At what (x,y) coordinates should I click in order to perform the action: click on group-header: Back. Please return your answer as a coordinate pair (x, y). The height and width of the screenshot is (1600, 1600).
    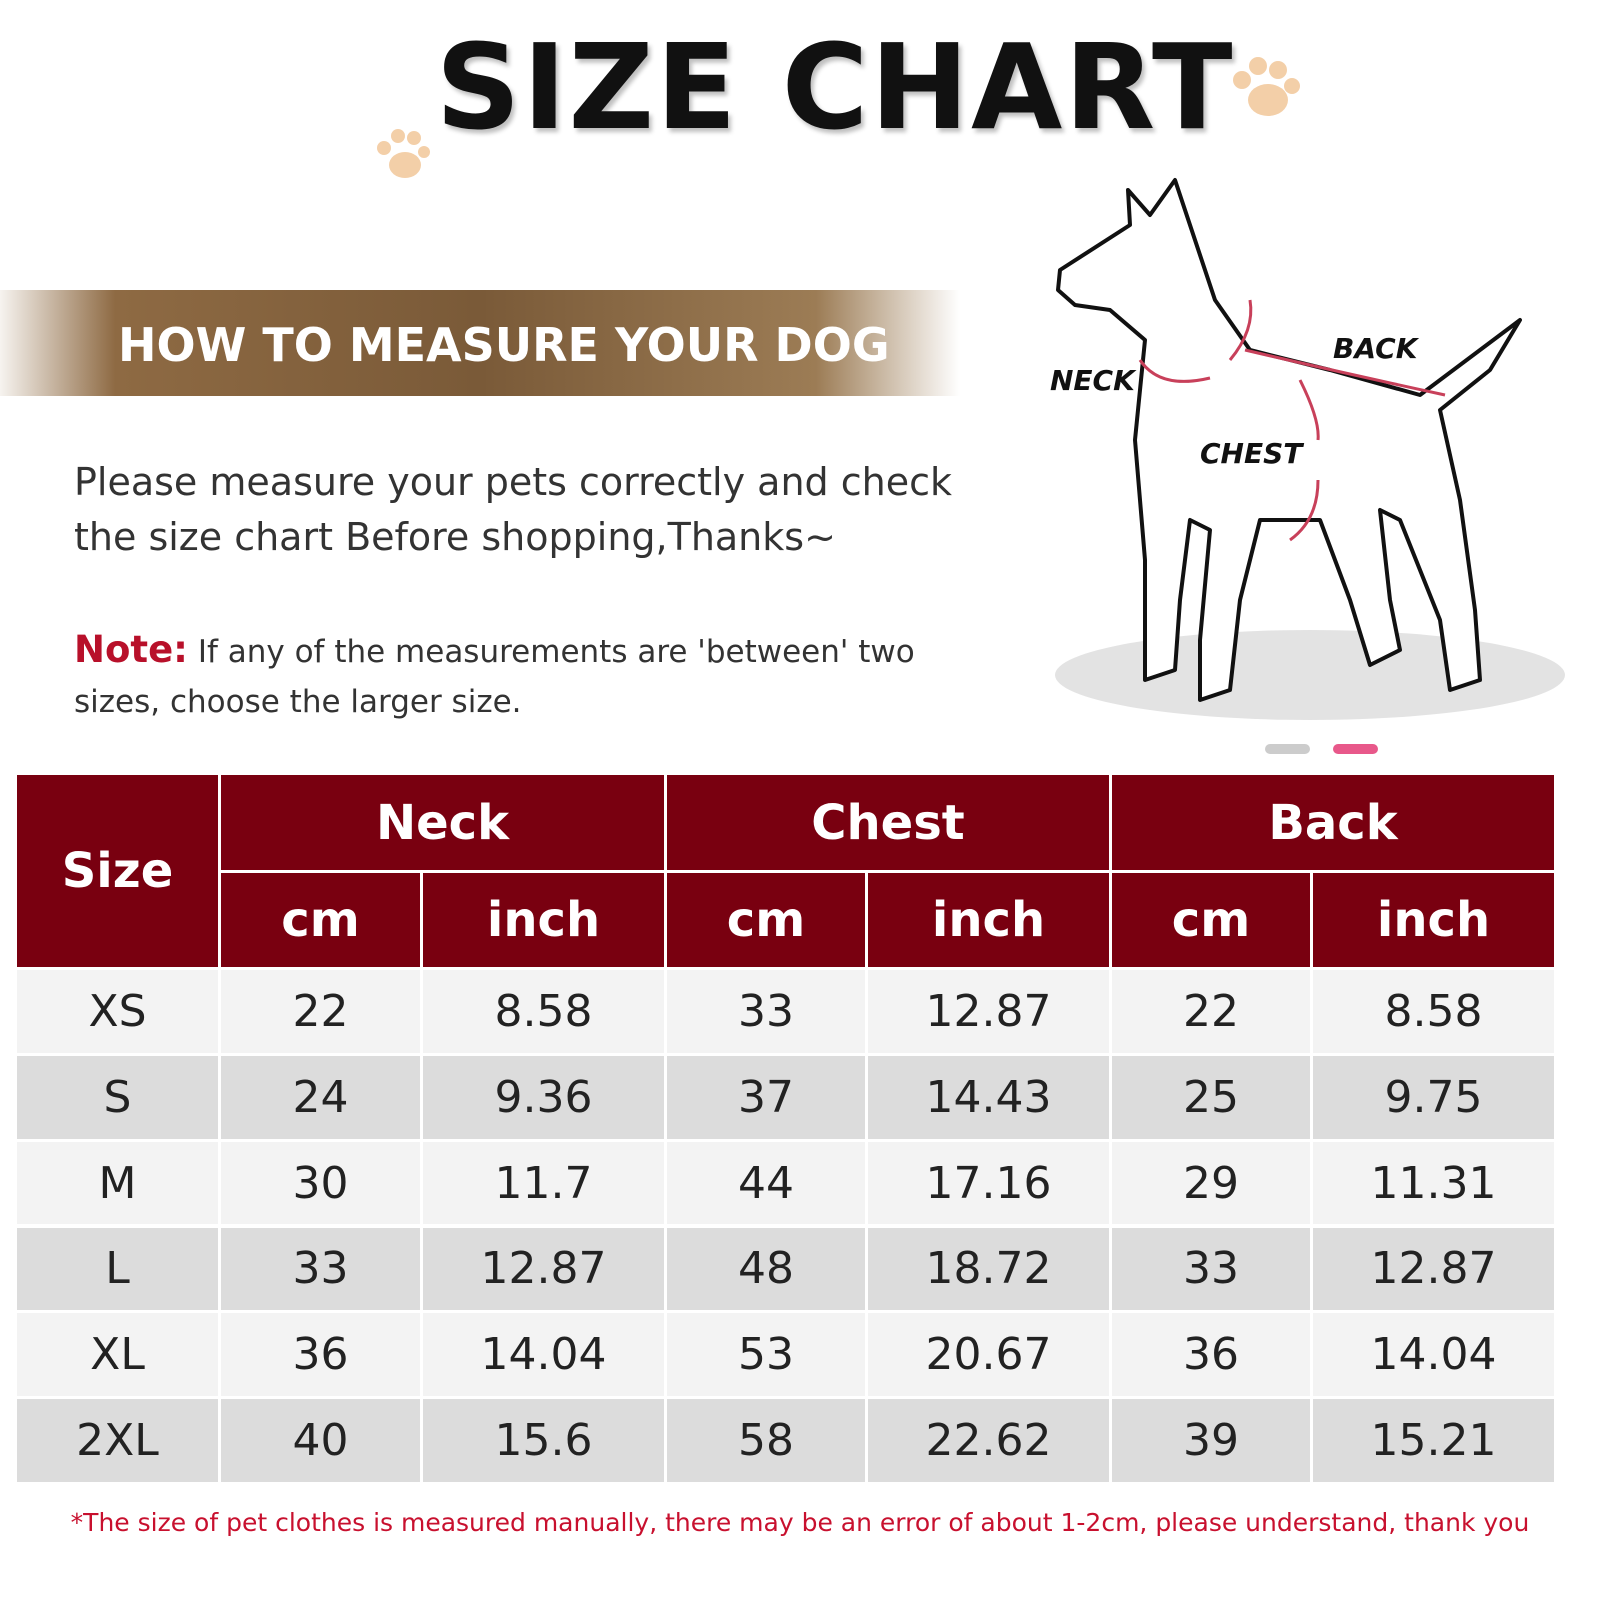
    Looking at the image, I should click on (1333, 822).